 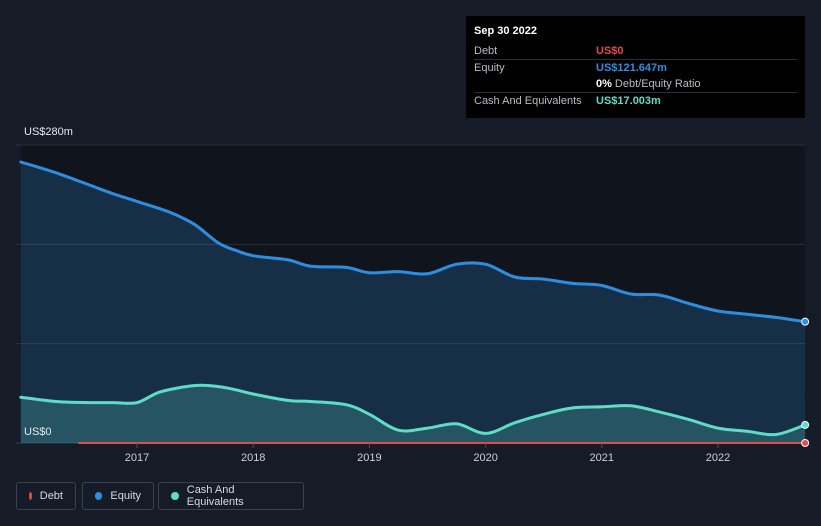 I want to click on tooltip-row-debt: Debt US$0, so click(x=635, y=51).